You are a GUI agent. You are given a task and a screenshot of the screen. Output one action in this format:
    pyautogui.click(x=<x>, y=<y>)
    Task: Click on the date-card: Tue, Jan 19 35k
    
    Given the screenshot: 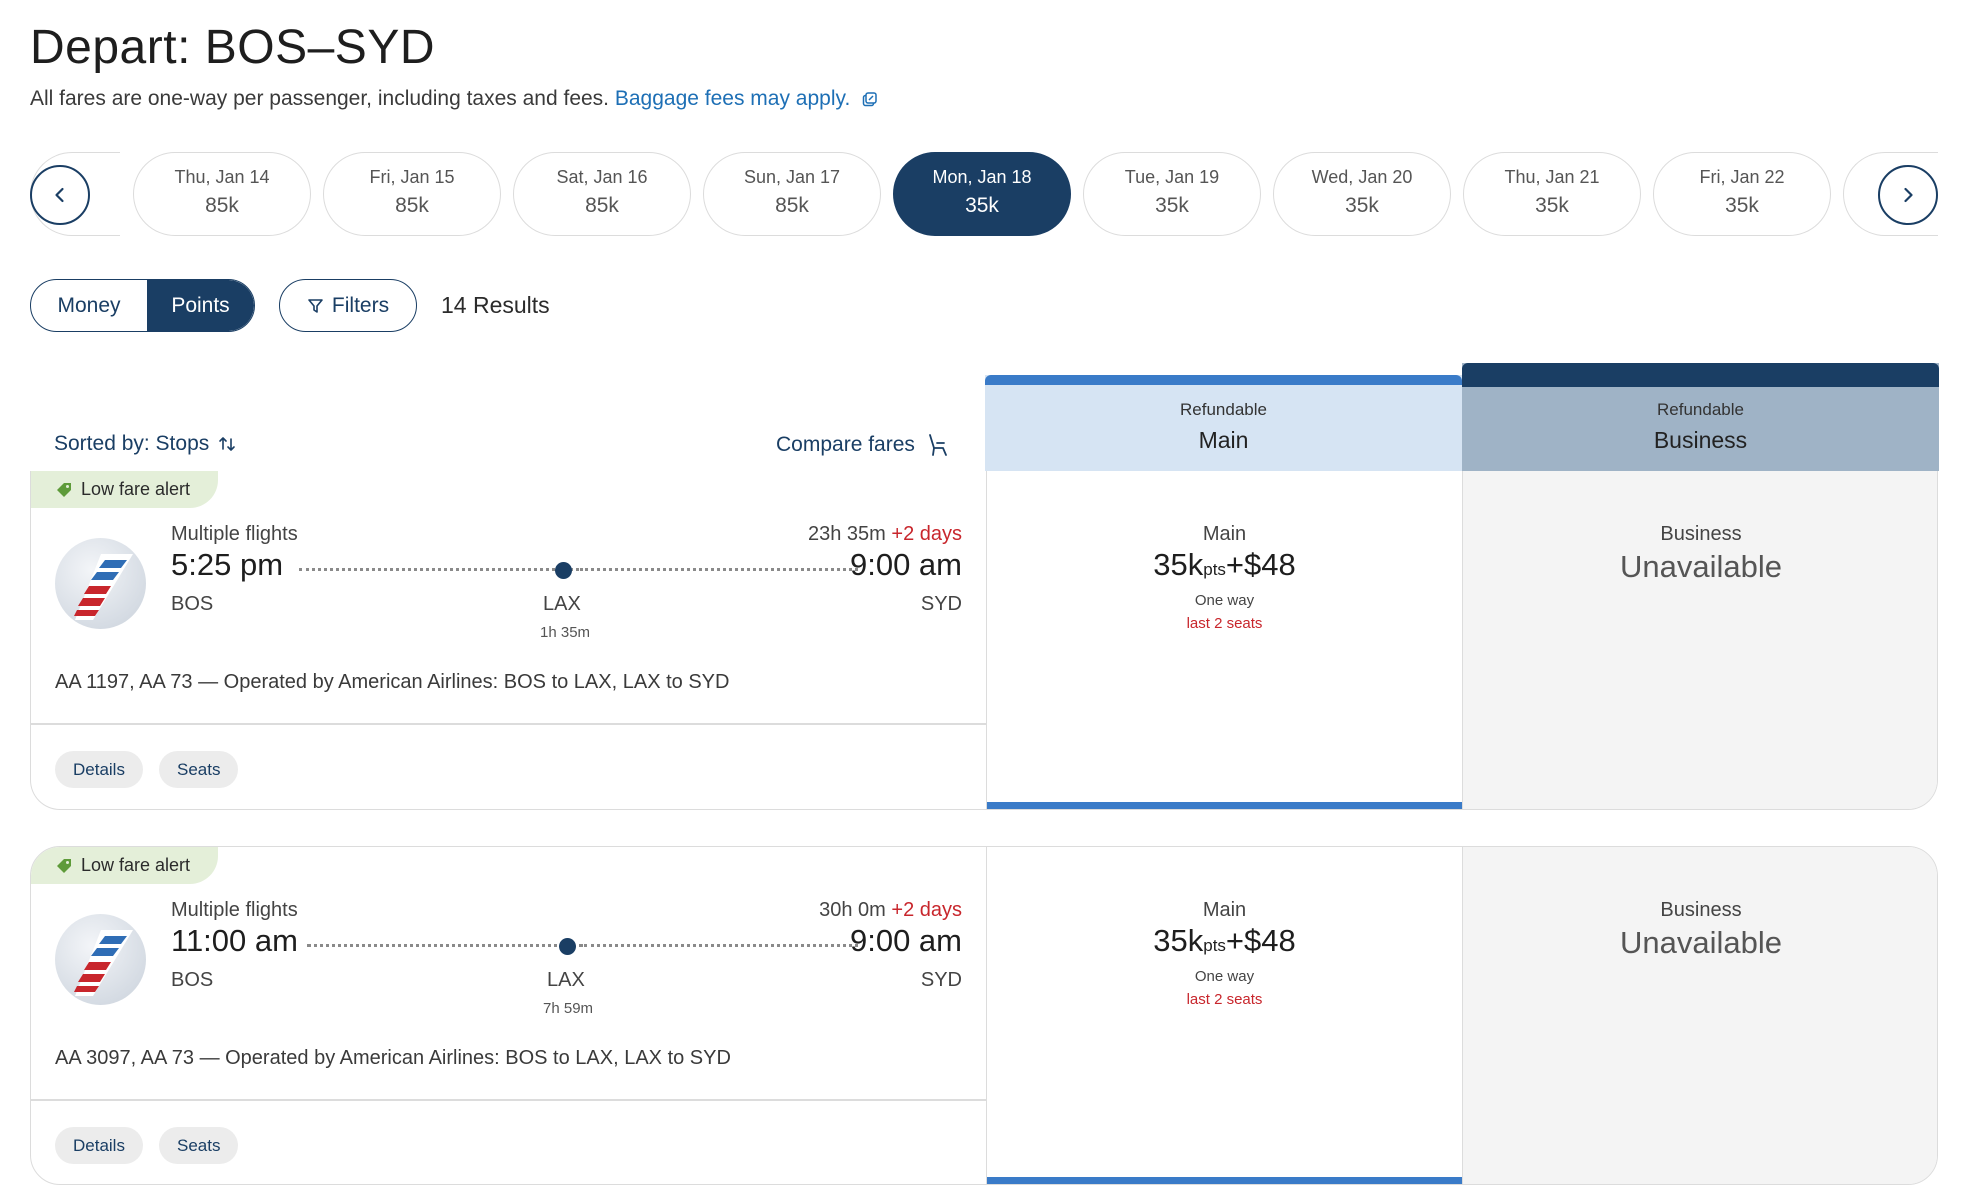 What is the action you would take?
    pyautogui.click(x=1172, y=194)
    